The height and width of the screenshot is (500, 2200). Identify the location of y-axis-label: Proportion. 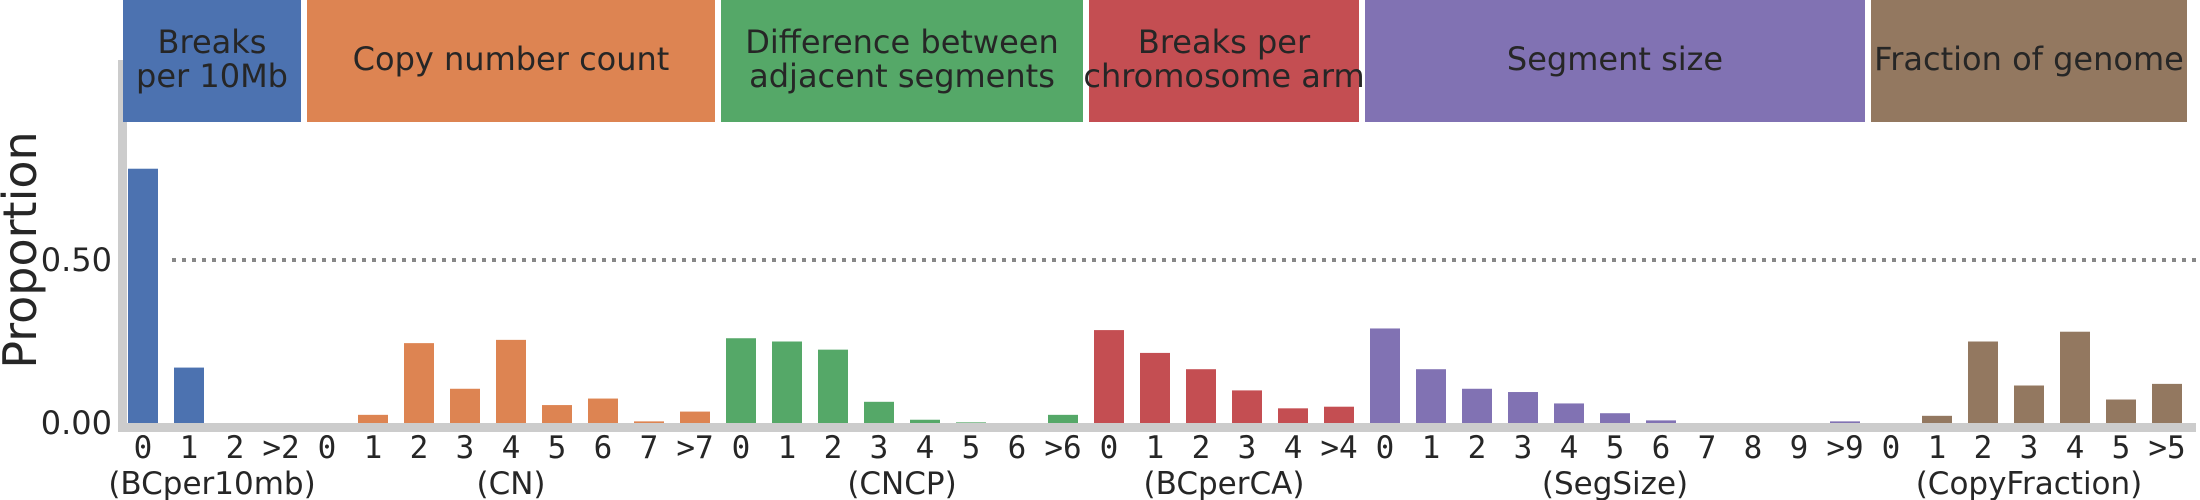
(23, 249).